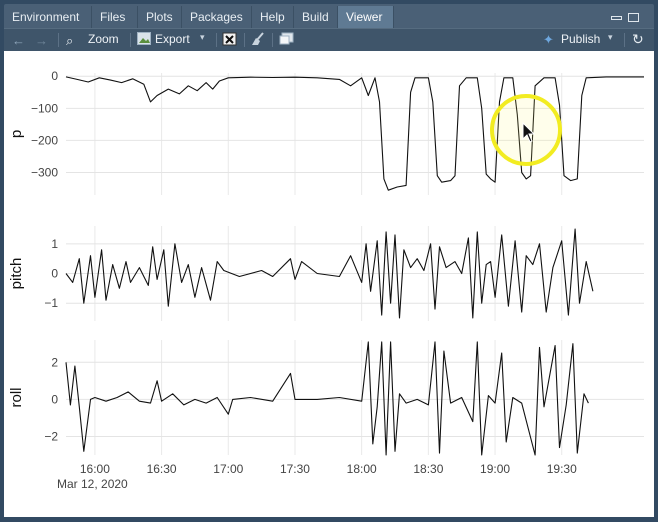 The height and width of the screenshot is (522, 658). Describe the element at coordinates (428, 469) in the screenshot. I see `x-tick-label: 18:30` at that location.